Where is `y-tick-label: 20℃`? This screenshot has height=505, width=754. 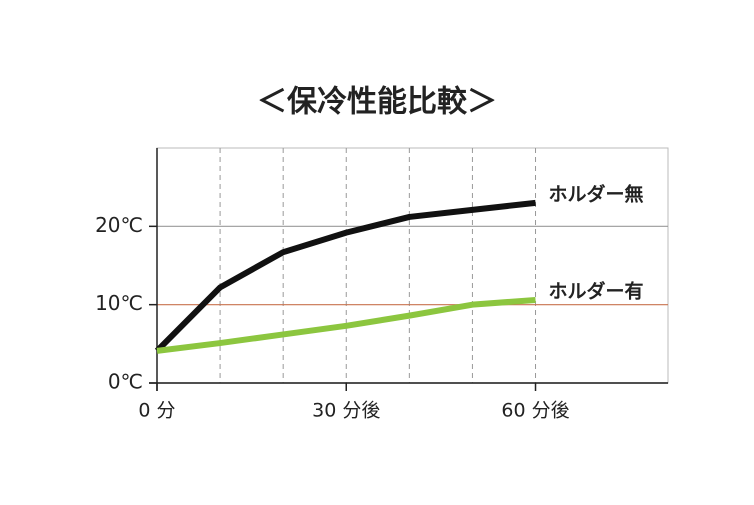 y-tick-label: 20℃ is located at coordinates (119, 225).